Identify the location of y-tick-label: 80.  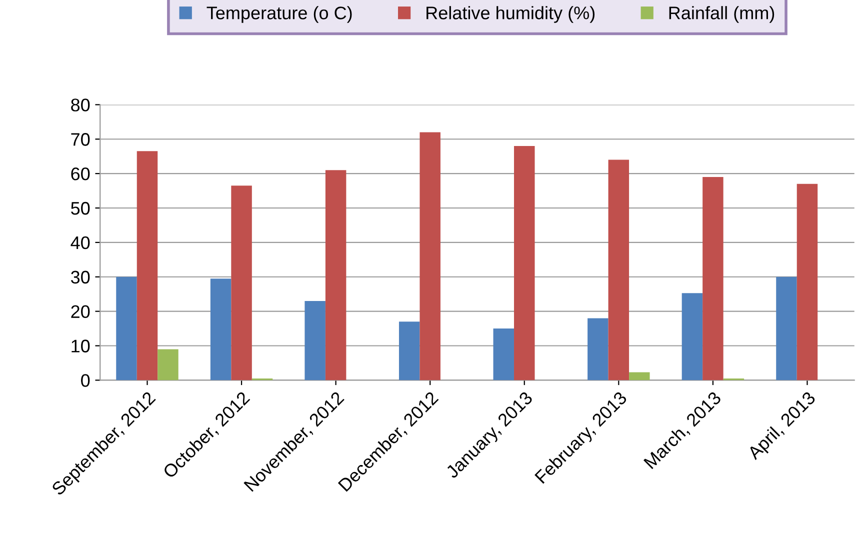
(80, 105).